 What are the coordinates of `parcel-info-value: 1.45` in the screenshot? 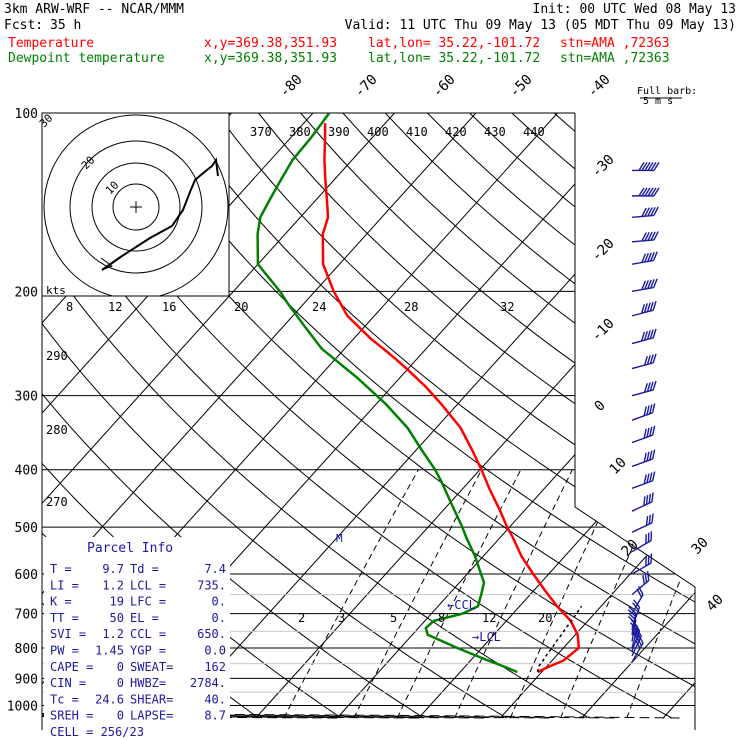 It's located at (109, 651).